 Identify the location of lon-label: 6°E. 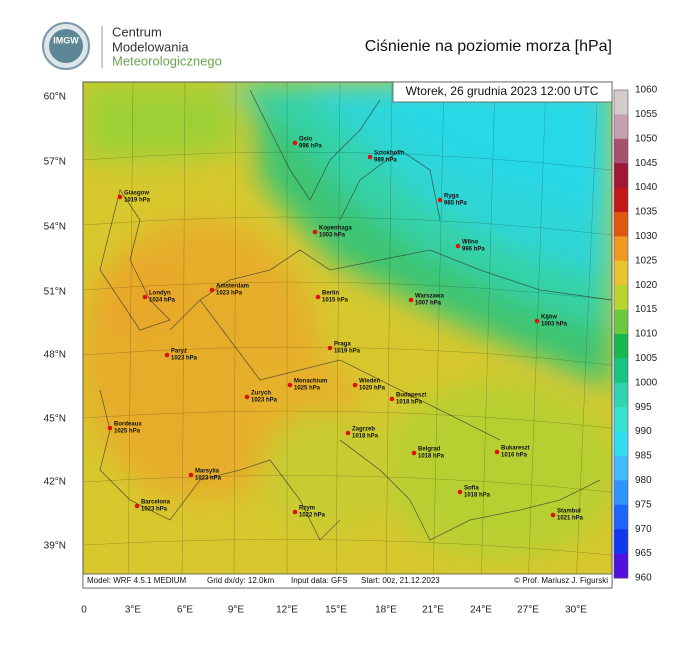
(185, 610).